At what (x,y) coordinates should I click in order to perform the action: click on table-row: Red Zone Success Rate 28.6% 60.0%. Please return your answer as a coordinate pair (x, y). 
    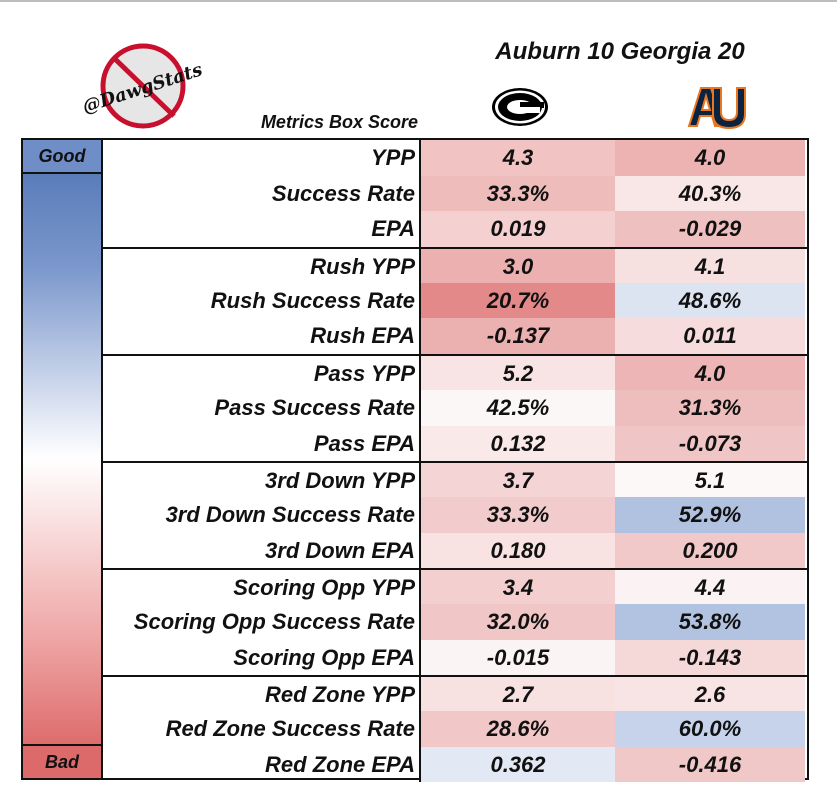
    Looking at the image, I should click on (455, 729).